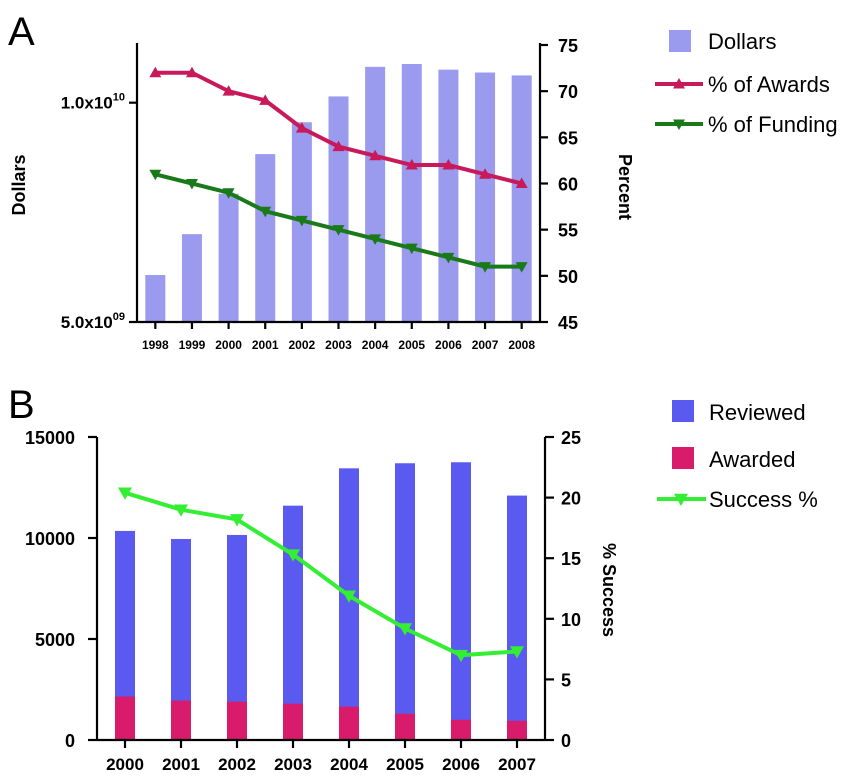 The width and height of the screenshot is (844, 779). I want to click on y-axis-title-right: Percent, so click(625, 187).